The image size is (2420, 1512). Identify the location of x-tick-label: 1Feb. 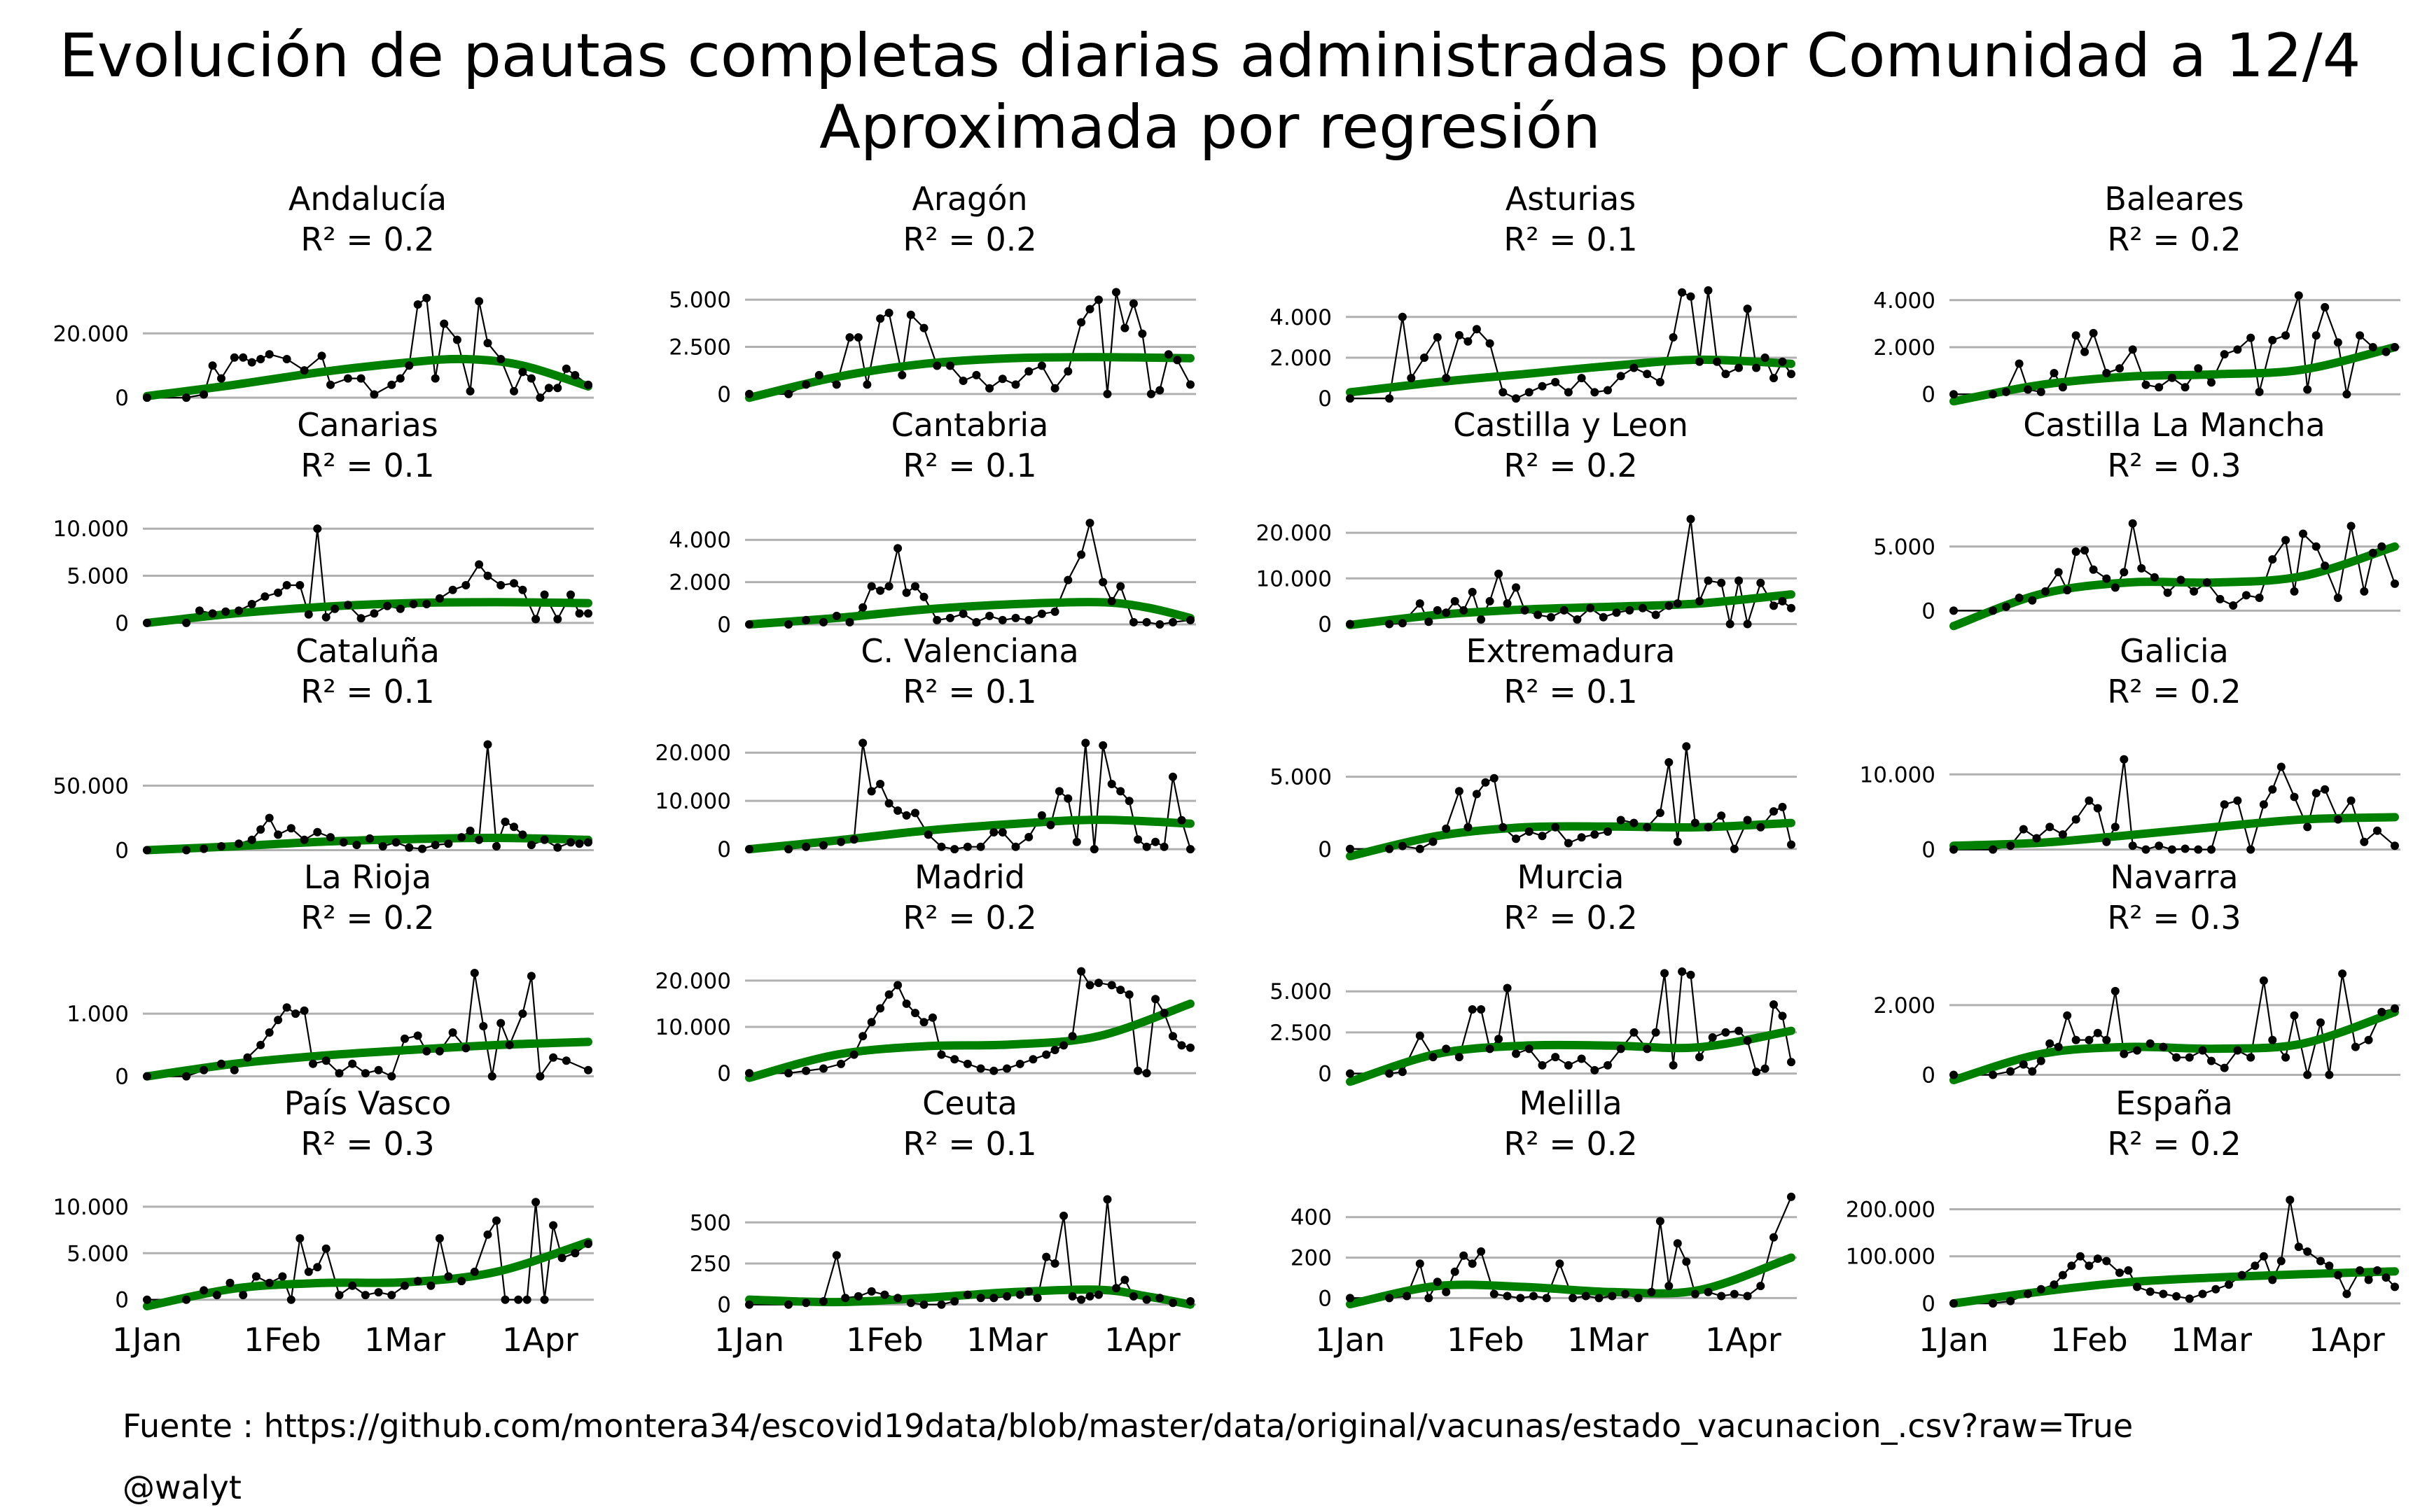
(885, 1340).